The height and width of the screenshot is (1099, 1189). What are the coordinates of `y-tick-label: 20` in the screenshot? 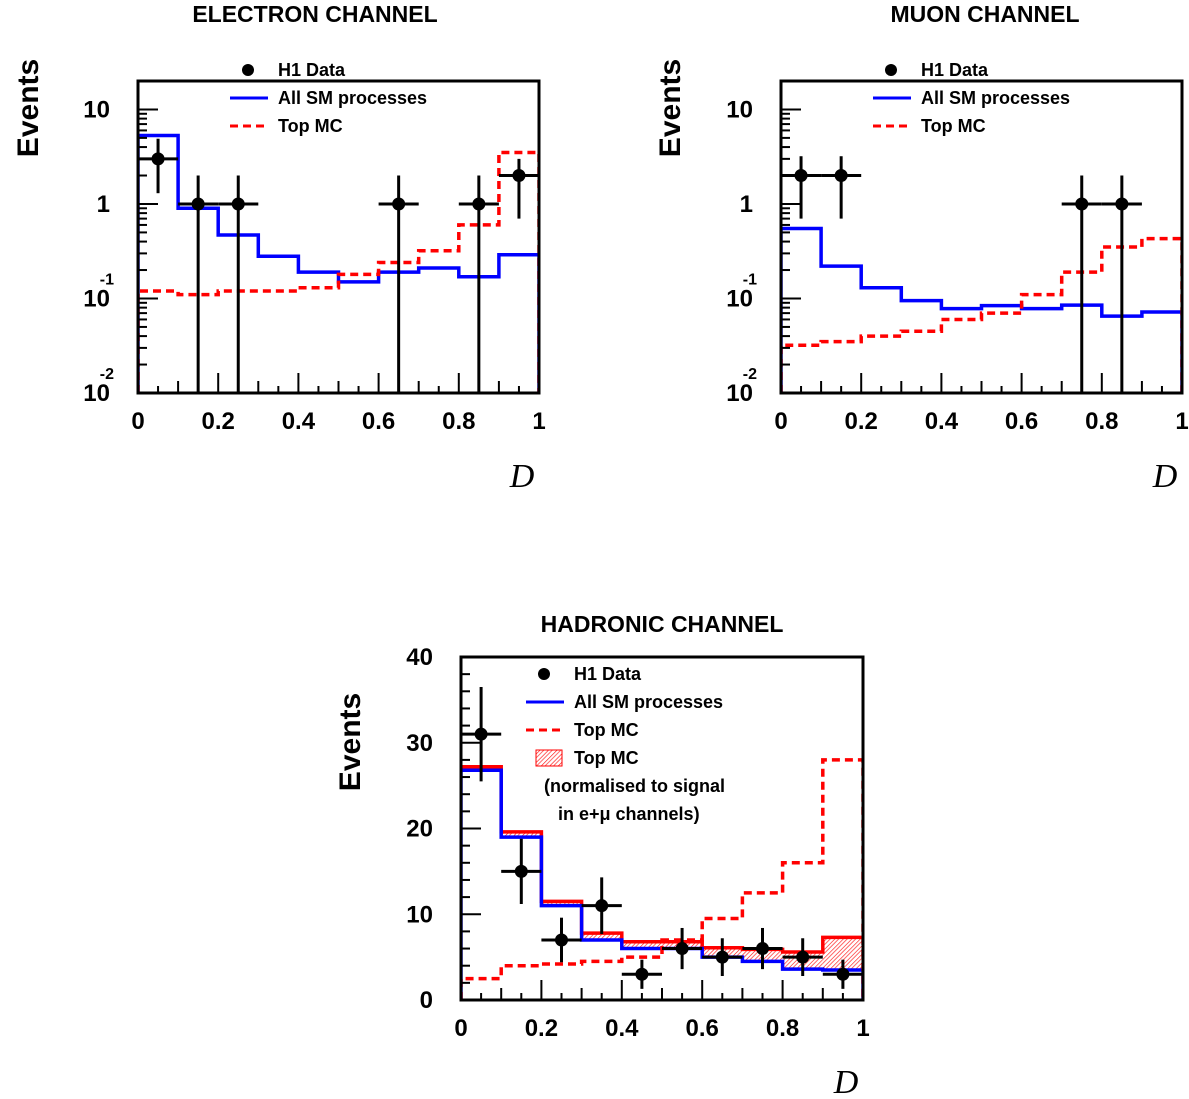 It's located at (419, 829).